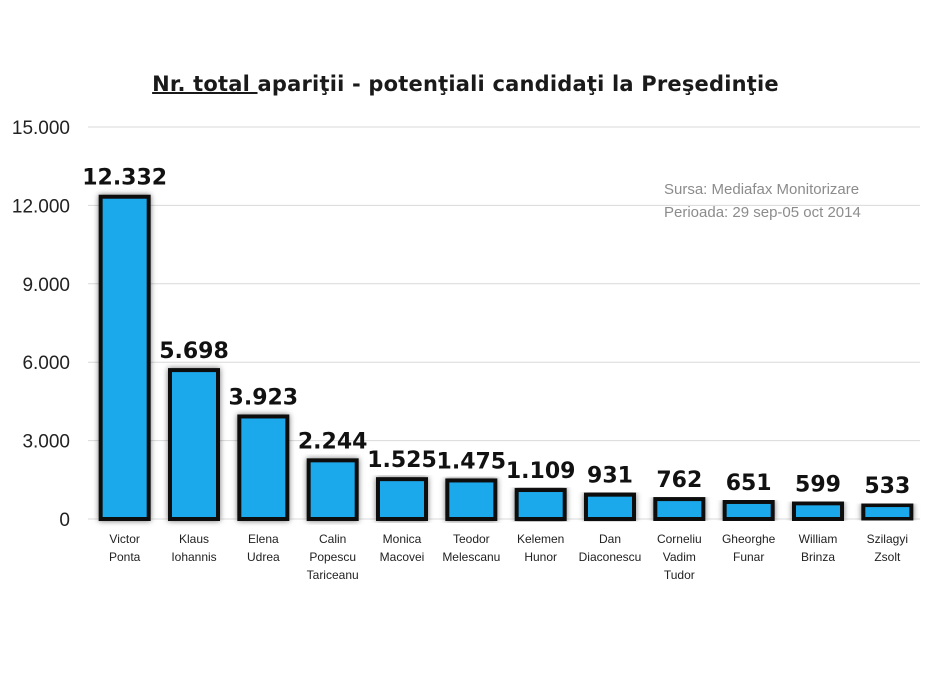  Describe the element at coordinates (402, 460) in the screenshot. I see `value-label: 1.525` at that location.